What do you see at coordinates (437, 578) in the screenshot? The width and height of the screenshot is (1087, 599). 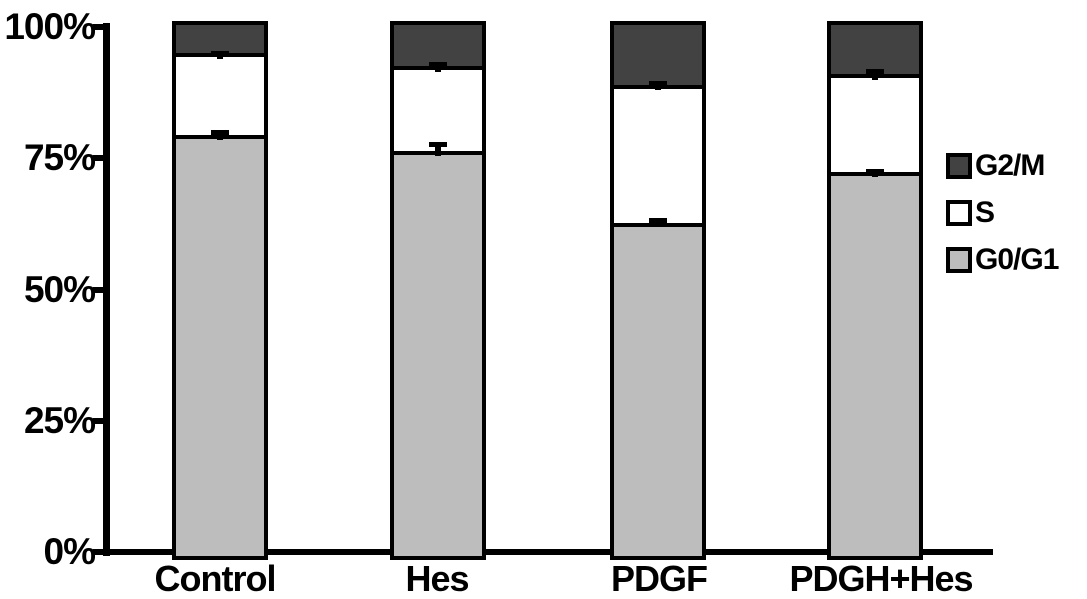 I see `x-category-label-hes: Hes` at bounding box center [437, 578].